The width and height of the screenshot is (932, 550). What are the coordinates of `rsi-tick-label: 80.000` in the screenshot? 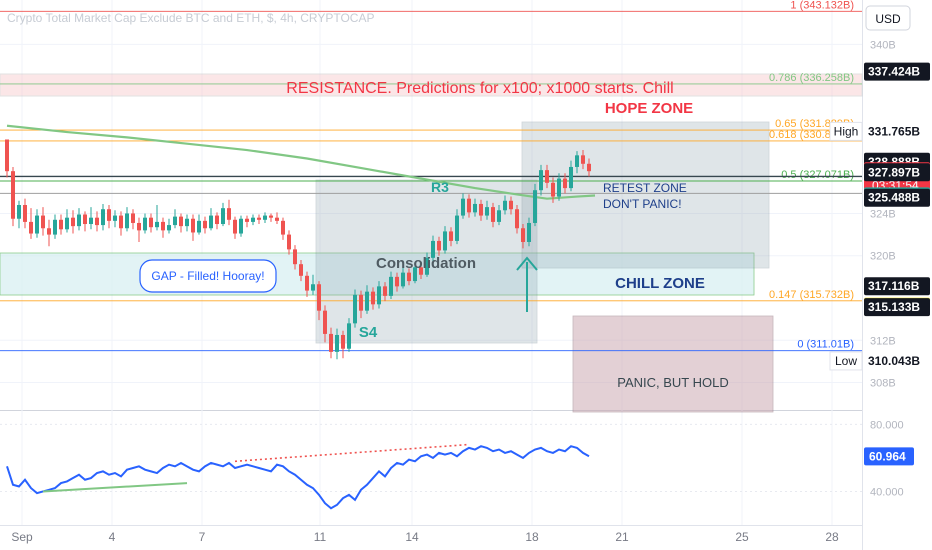 It's located at (887, 425).